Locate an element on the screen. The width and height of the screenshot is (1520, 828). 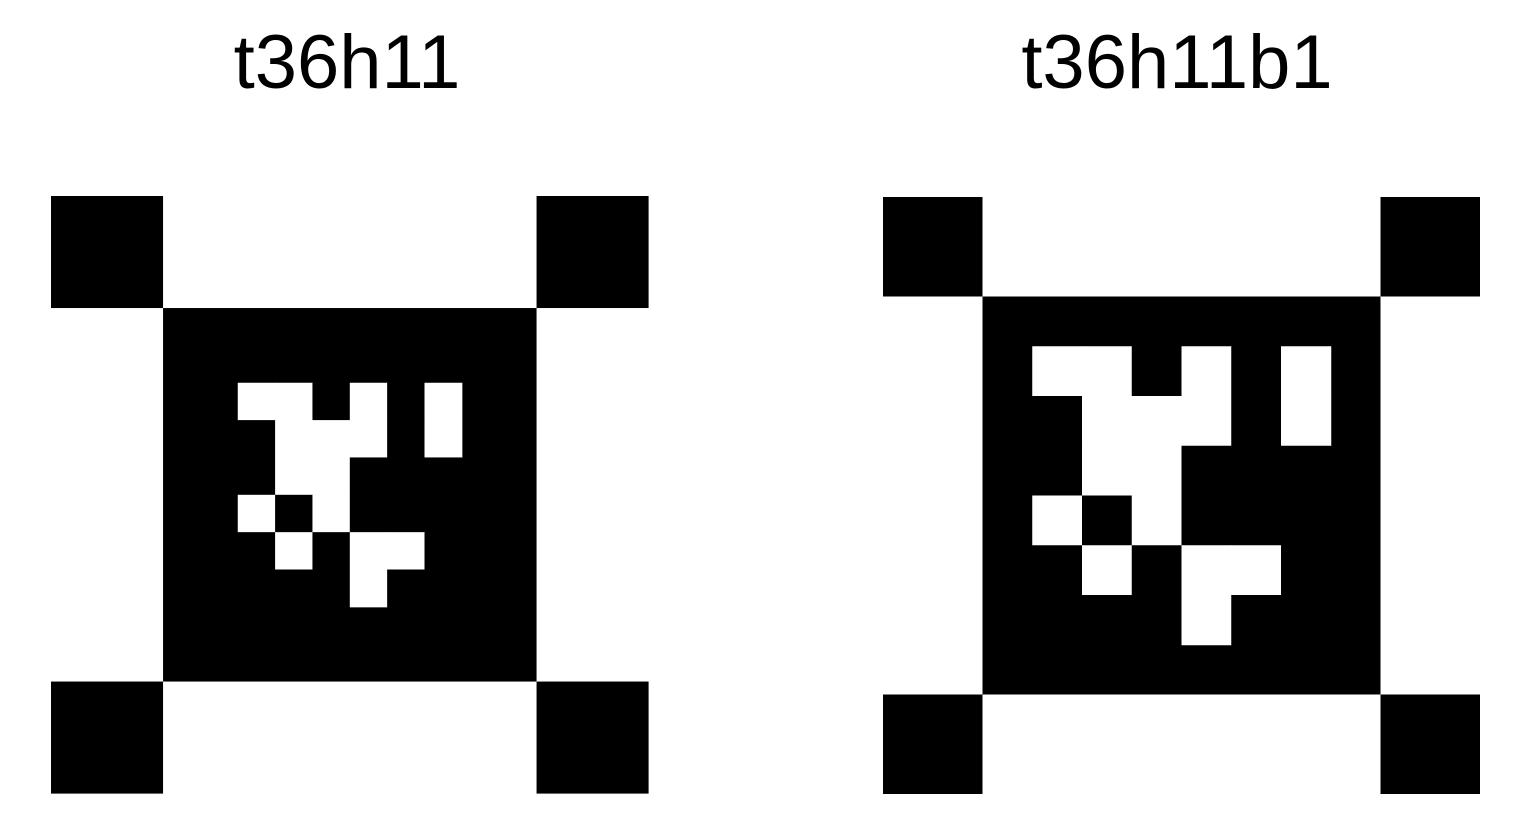
tag-title: t36h11 is located at coordinates (347, 62).